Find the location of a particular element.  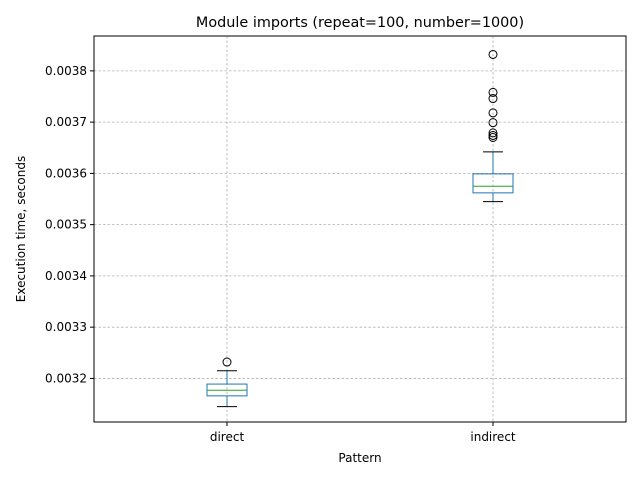

y-axis-label: Execution time, seconds is located at coordinates (21, 229).